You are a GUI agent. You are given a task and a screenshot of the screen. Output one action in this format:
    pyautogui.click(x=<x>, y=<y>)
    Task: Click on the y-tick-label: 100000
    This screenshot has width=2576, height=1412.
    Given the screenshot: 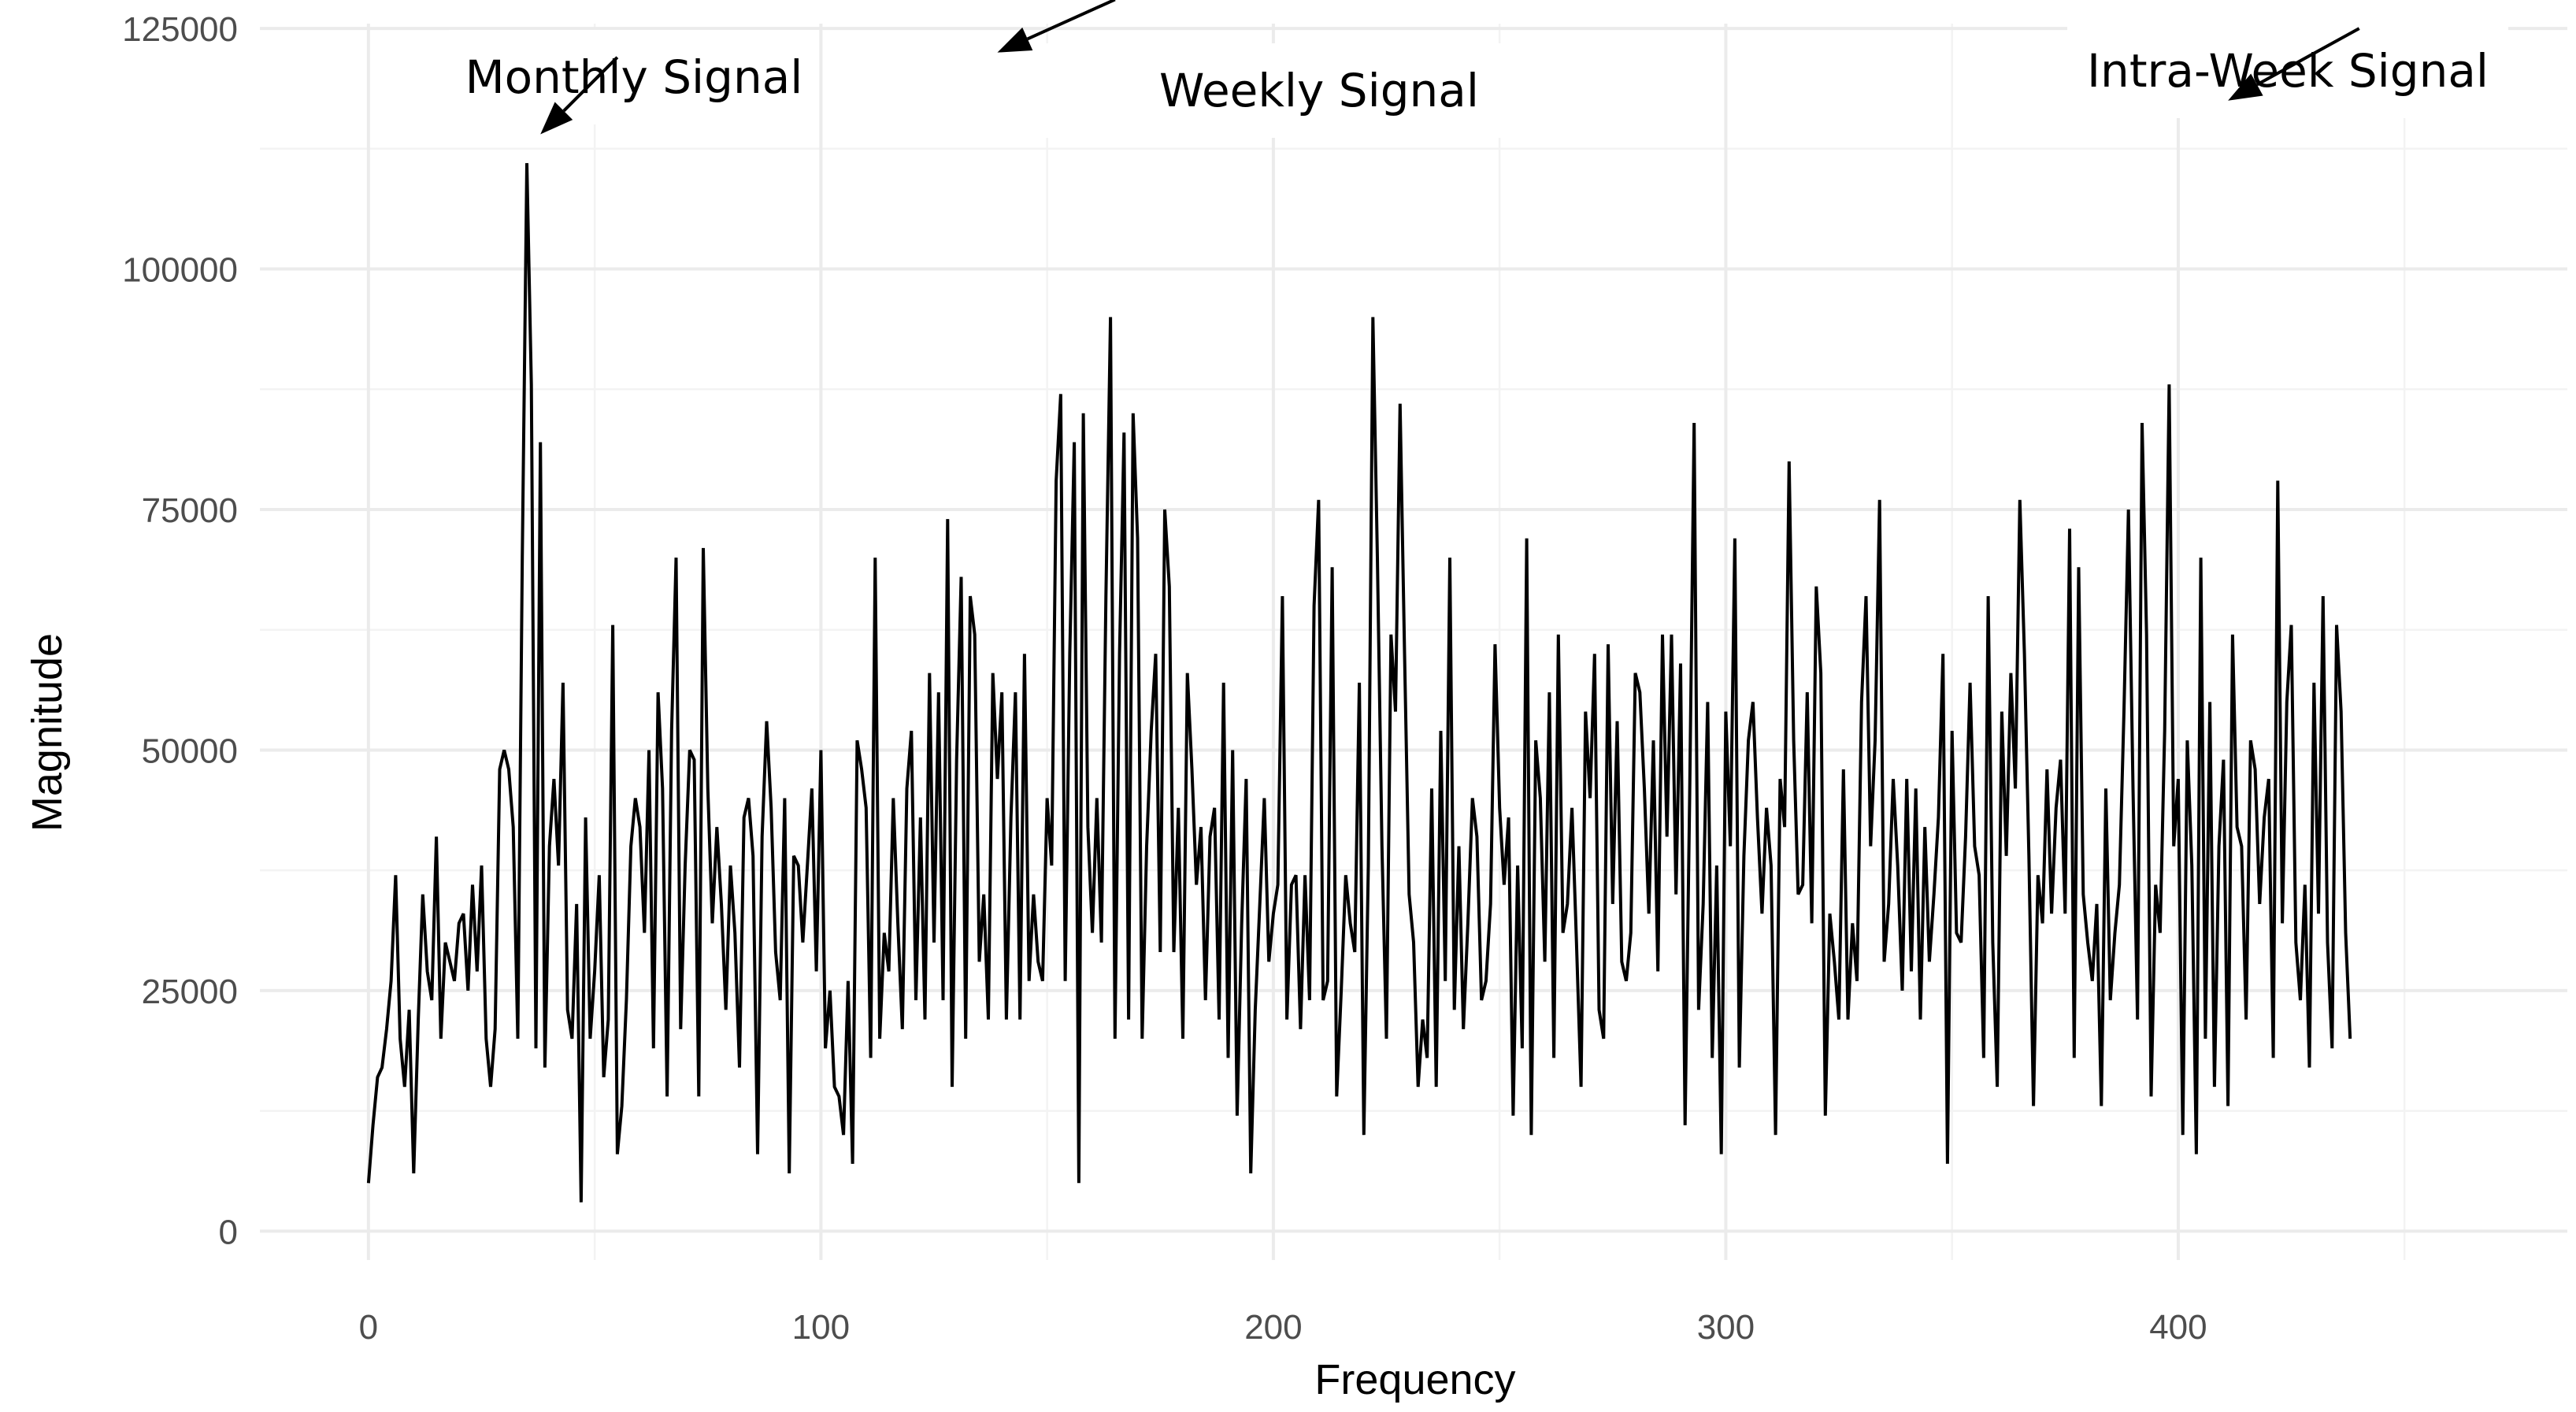 What is the action you would take?
    pyautogui.click(x=180, y=270)
    